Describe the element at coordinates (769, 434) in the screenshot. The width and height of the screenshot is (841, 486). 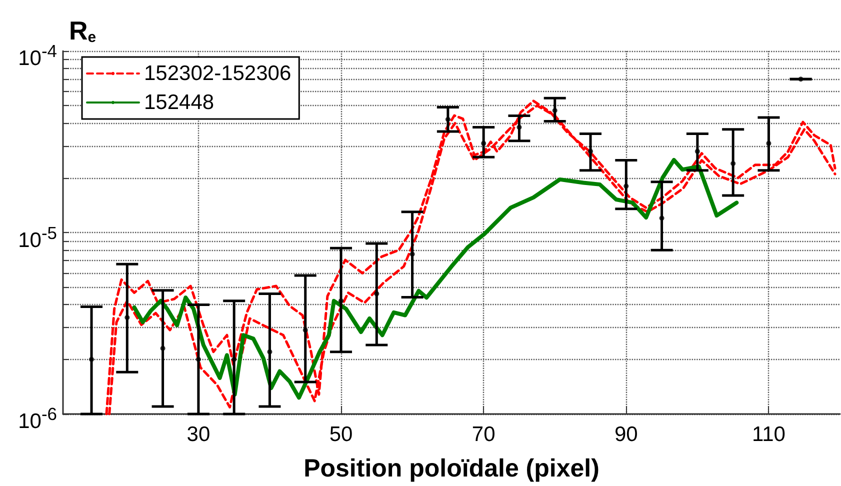
I see `x-tick-label: 110` at that location.